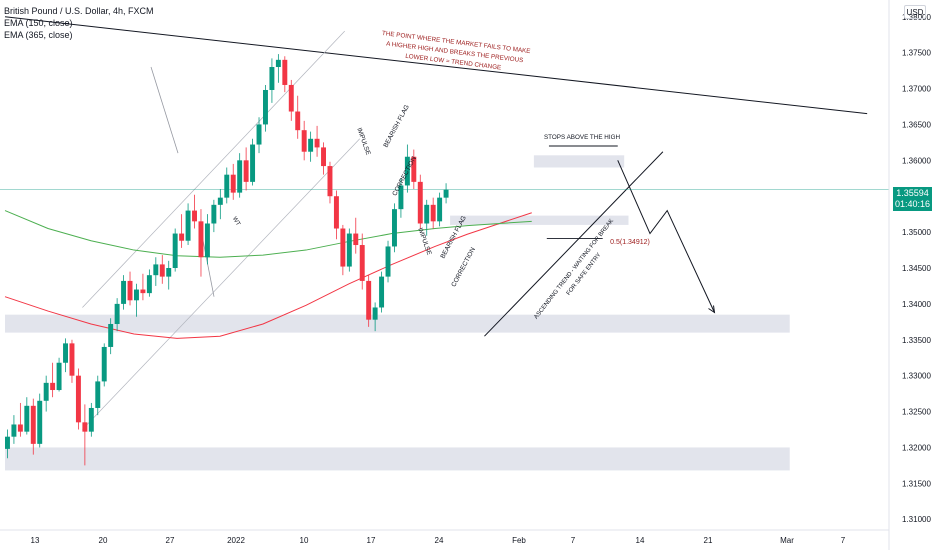 The height and width of the screenshot is (555, 932). What do you see at coordinates (916, 53) in the screenshot?
I see `y-tick-label: 1.37500` at bounding box center [916, 53].